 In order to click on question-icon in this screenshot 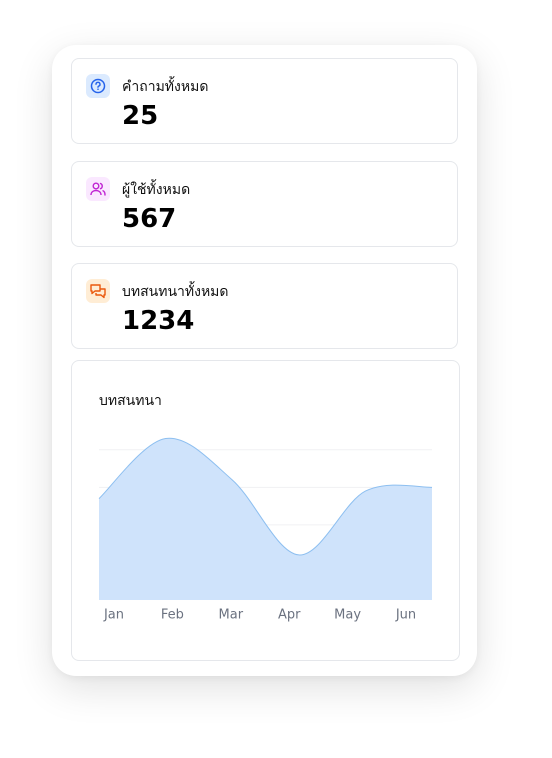, I will do `click(98, 86)`.